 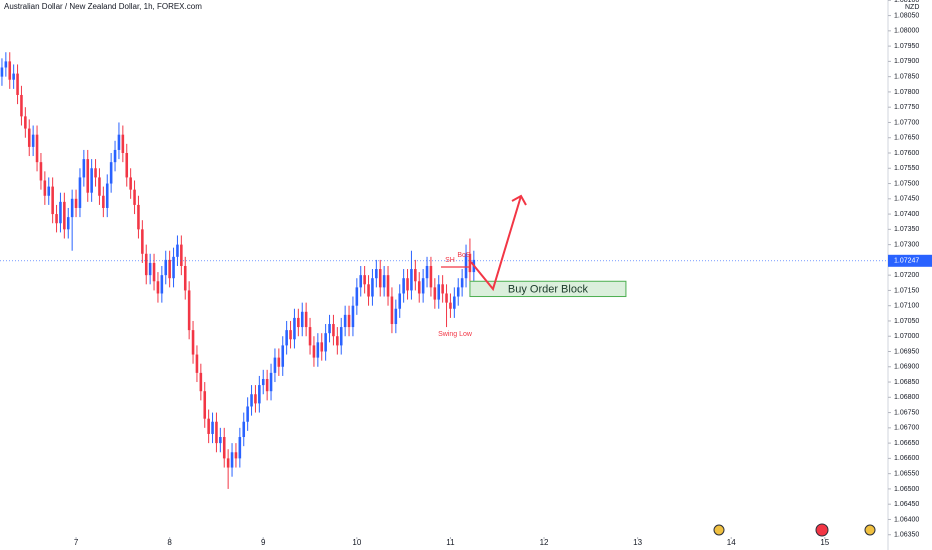 I want to click on arrow-head, so click(x=519, y=200).